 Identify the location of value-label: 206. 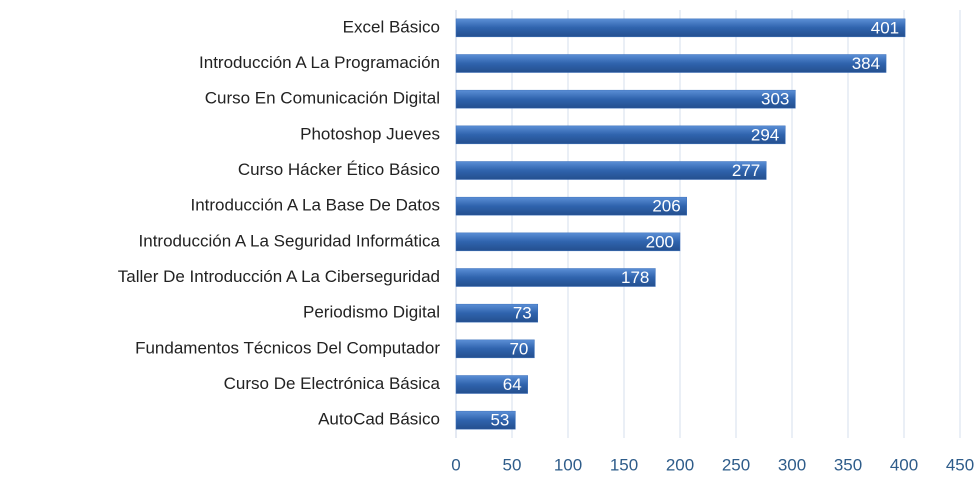
(666, 206).